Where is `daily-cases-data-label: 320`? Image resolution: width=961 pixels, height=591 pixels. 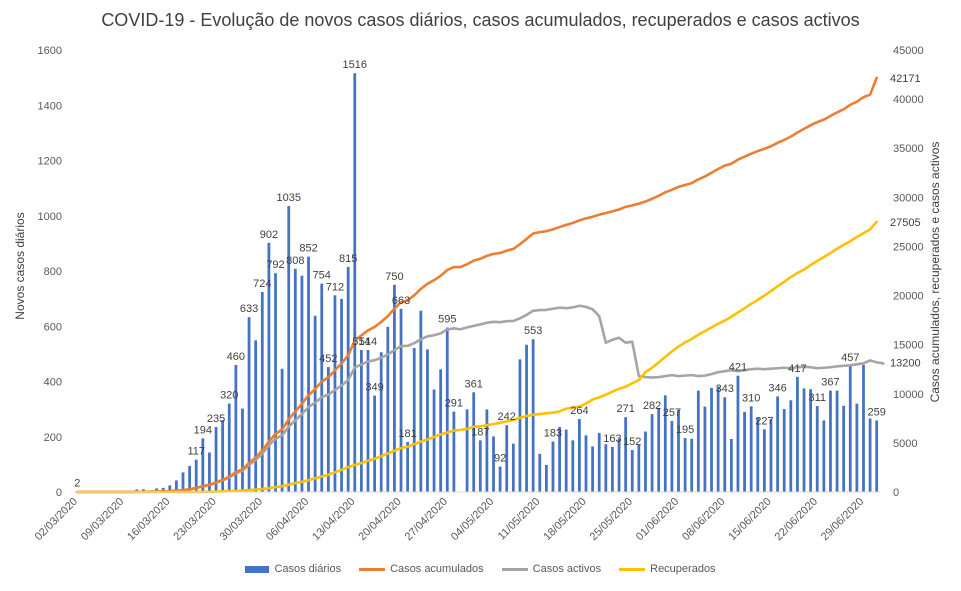 daily-cases-data-label: 320 is located at coordinates (229, 396).